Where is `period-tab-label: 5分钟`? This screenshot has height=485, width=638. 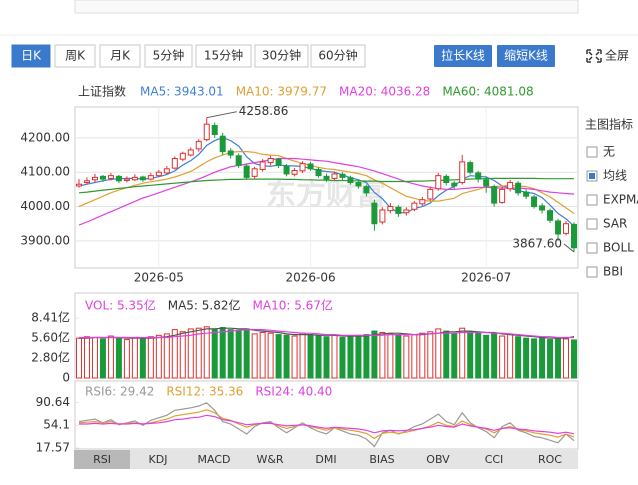 period-tab-label: 5分钟 is located at coordinates (169, 55).